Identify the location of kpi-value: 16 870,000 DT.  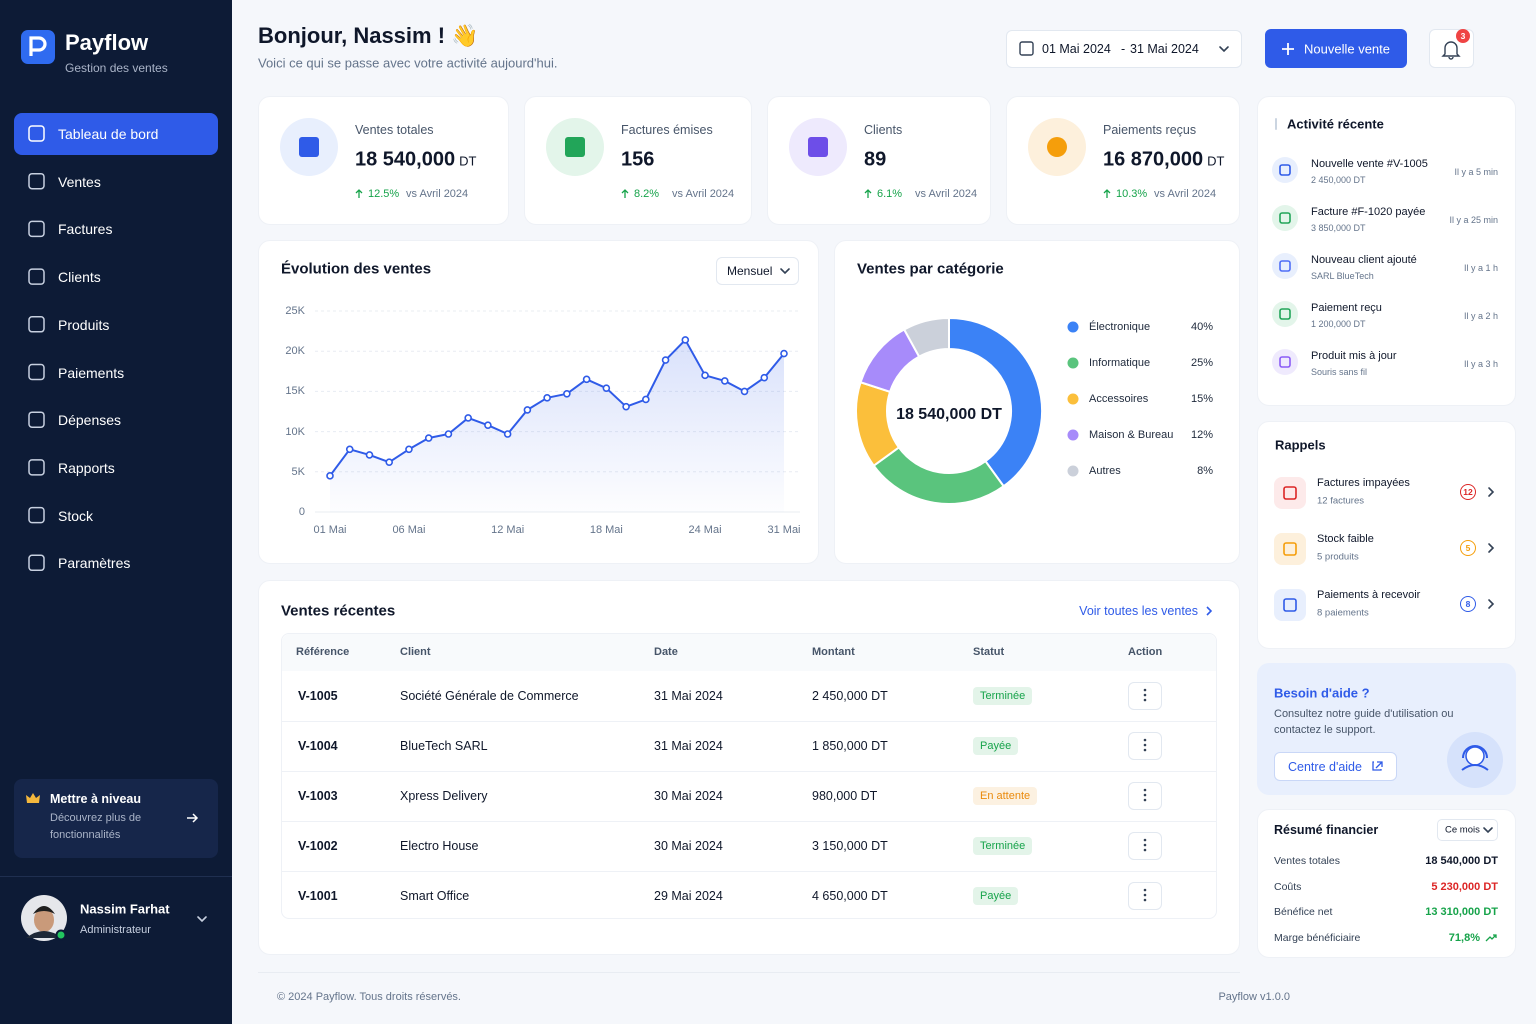
(1163, 160).